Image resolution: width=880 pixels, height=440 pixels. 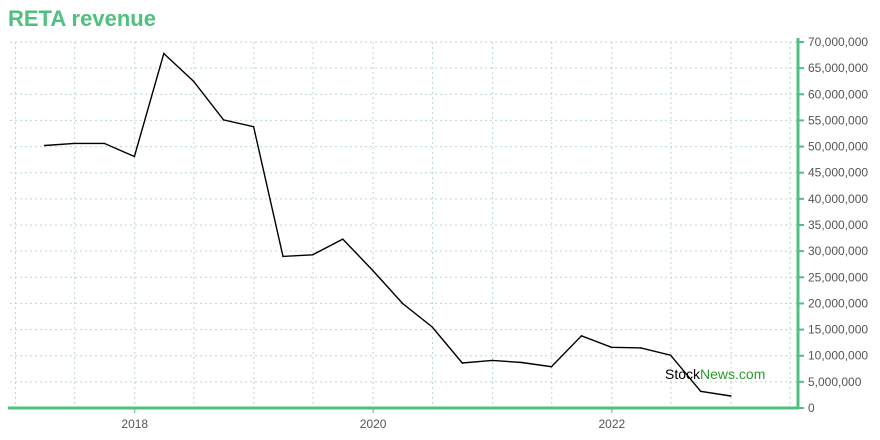 What do you see at coordinates (838, 251) in the screenshot?
I see `y-tick-label: 30,000,000` at bounding box center [838, 251].